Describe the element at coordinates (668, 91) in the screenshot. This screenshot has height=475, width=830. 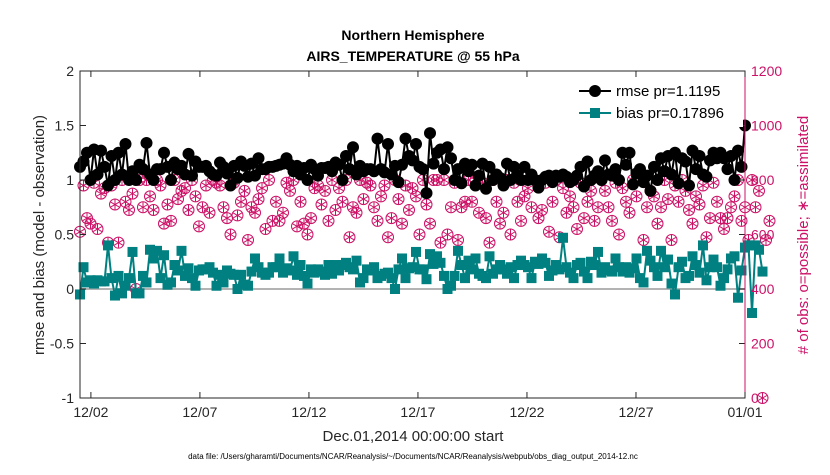
I see `legend-rmse-label: rmse pr=1.1195` at that location.